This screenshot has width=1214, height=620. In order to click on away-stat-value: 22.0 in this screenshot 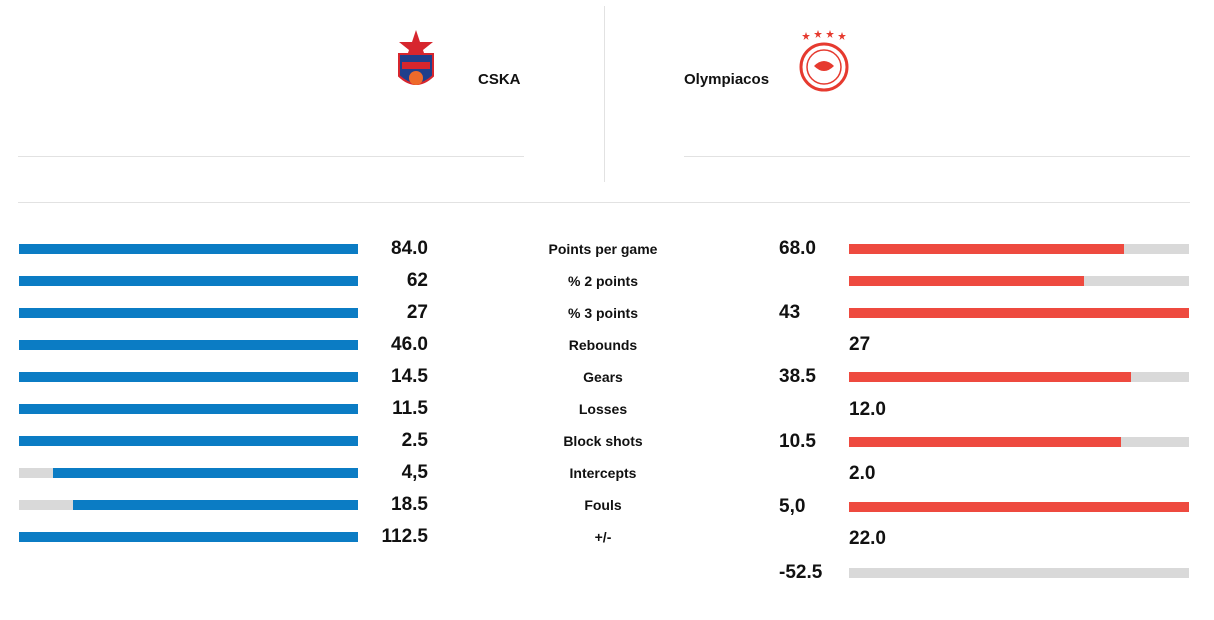, I will do `click(867, 538)`.